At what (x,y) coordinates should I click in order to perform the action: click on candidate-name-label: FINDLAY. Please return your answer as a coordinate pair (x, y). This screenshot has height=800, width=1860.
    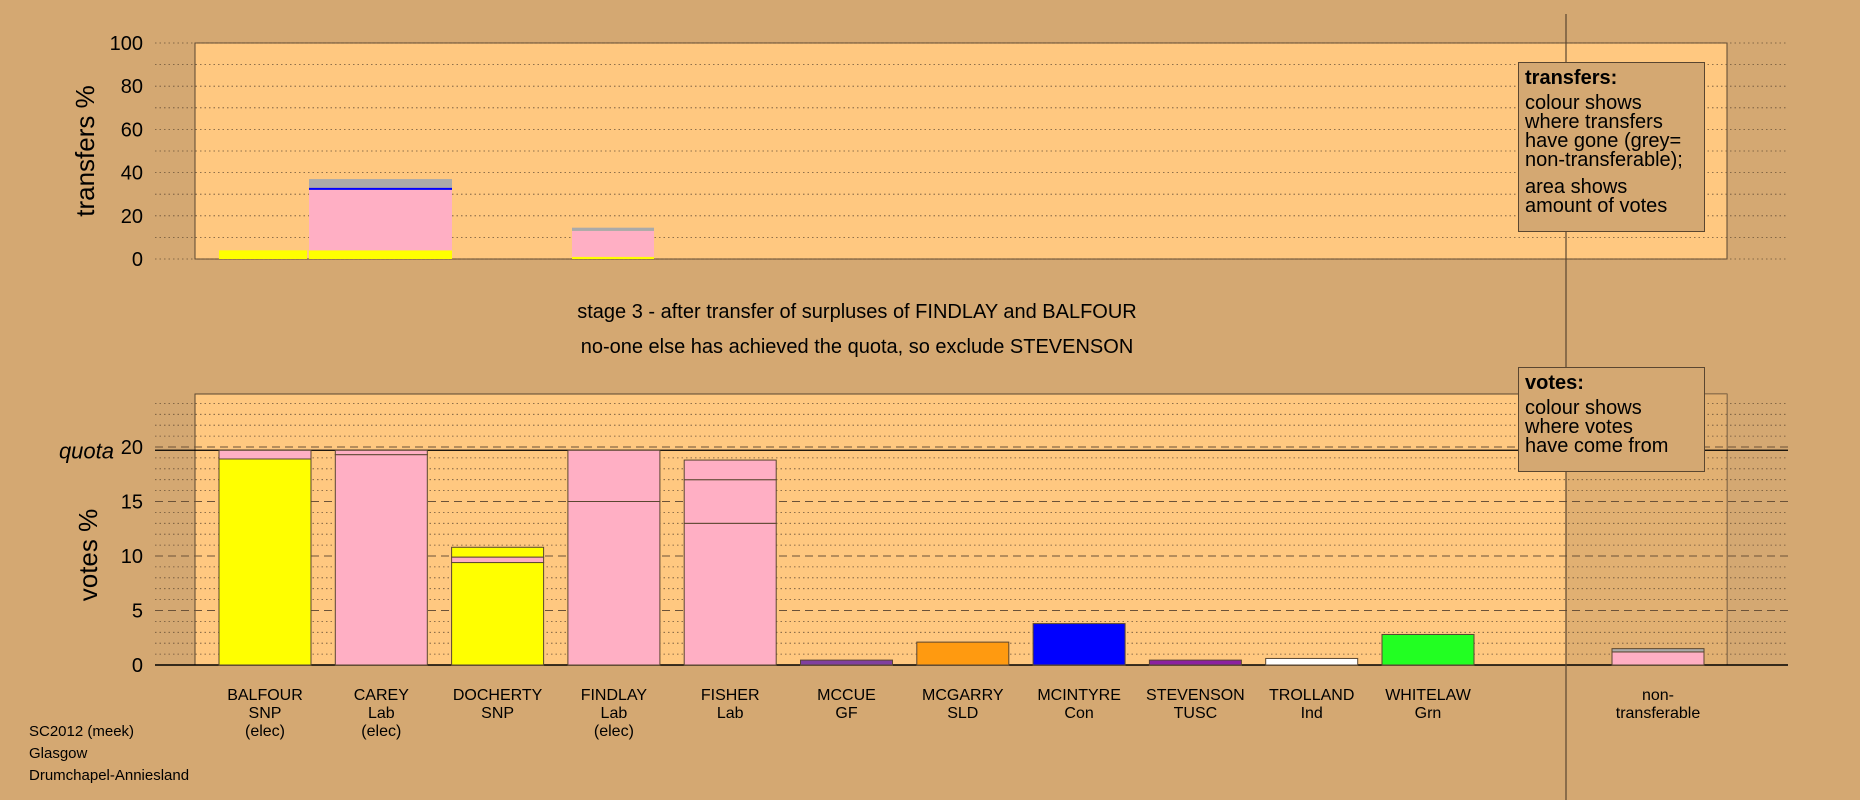
    Looking at the image, I should click on (614, 695).